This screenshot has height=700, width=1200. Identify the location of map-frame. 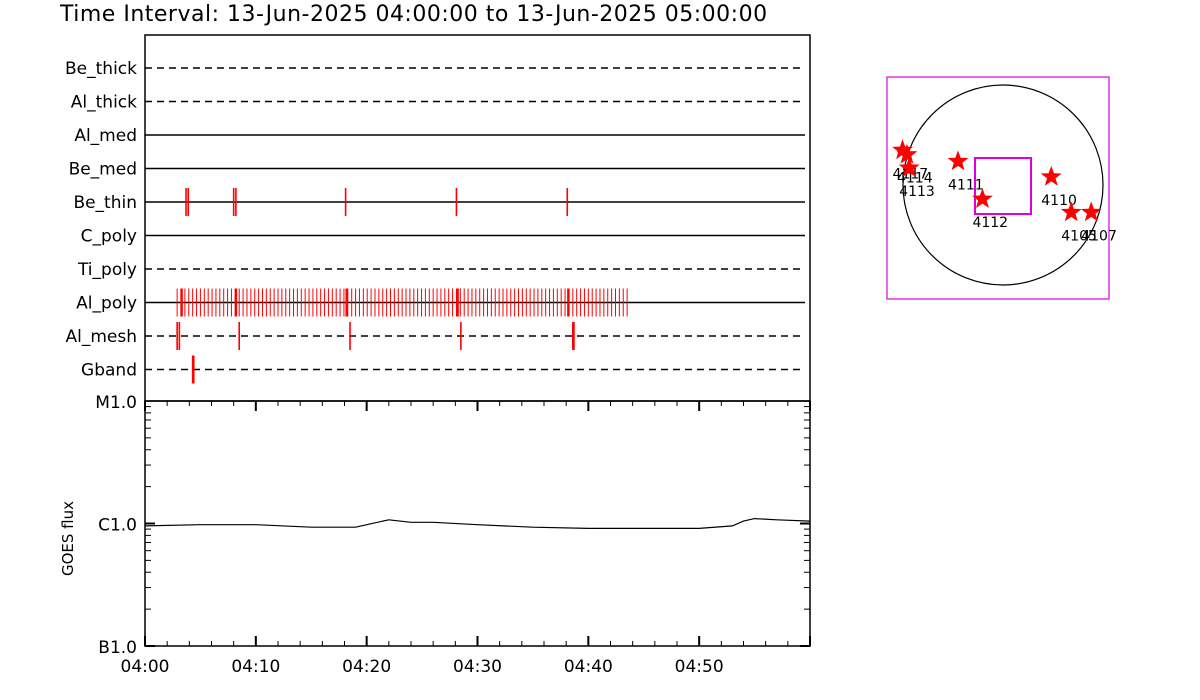
(998, 188).